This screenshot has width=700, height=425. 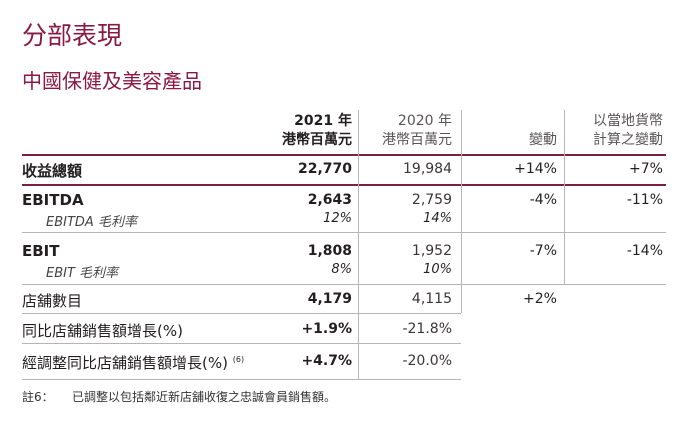 I want to click on row-label-adjusted-comparable-store-sales: 經調整同比店舖銷售額增長(%) (6), so click(x=133, y=362).